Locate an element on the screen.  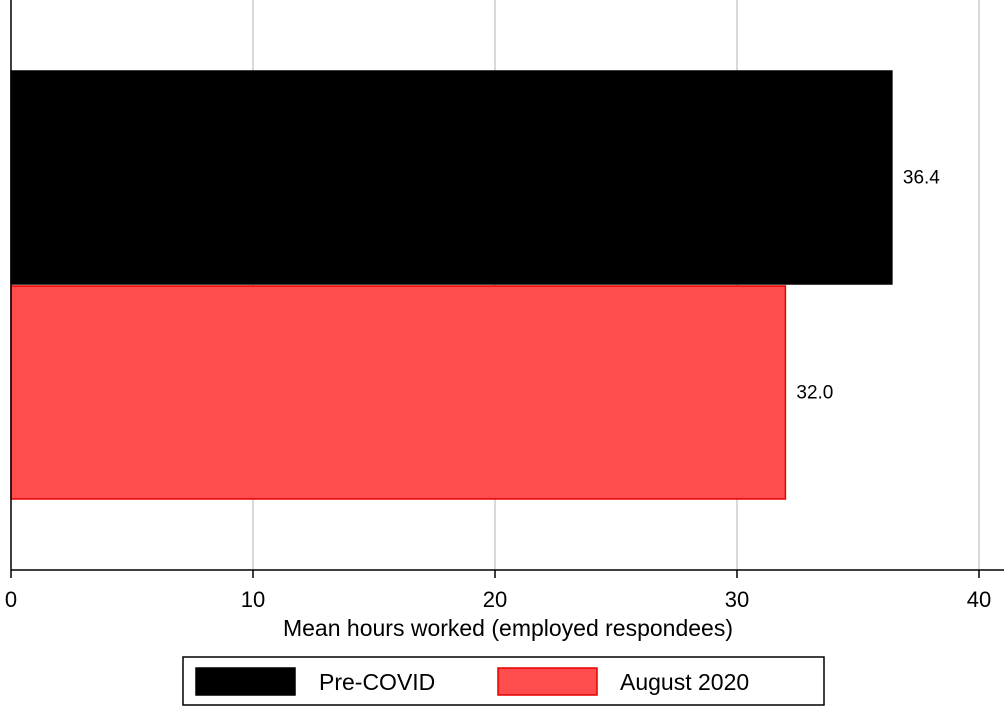
legend-swatch-august-2020 is located at coordinates (547, 681).